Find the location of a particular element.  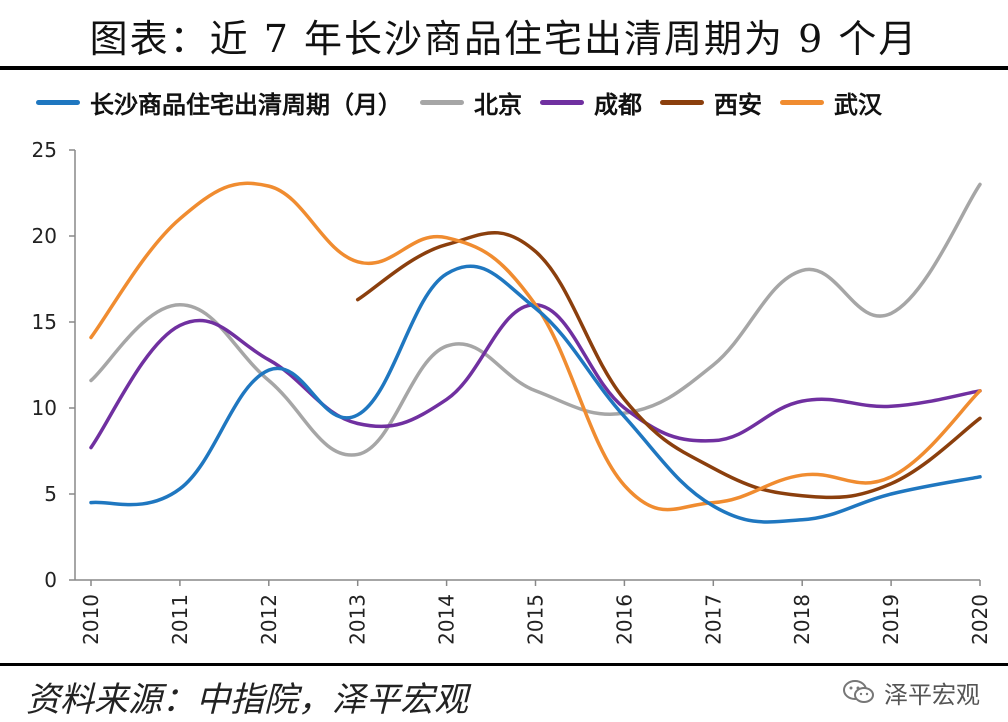

legend-label: 武汉 is located at coordinates (858, 104).